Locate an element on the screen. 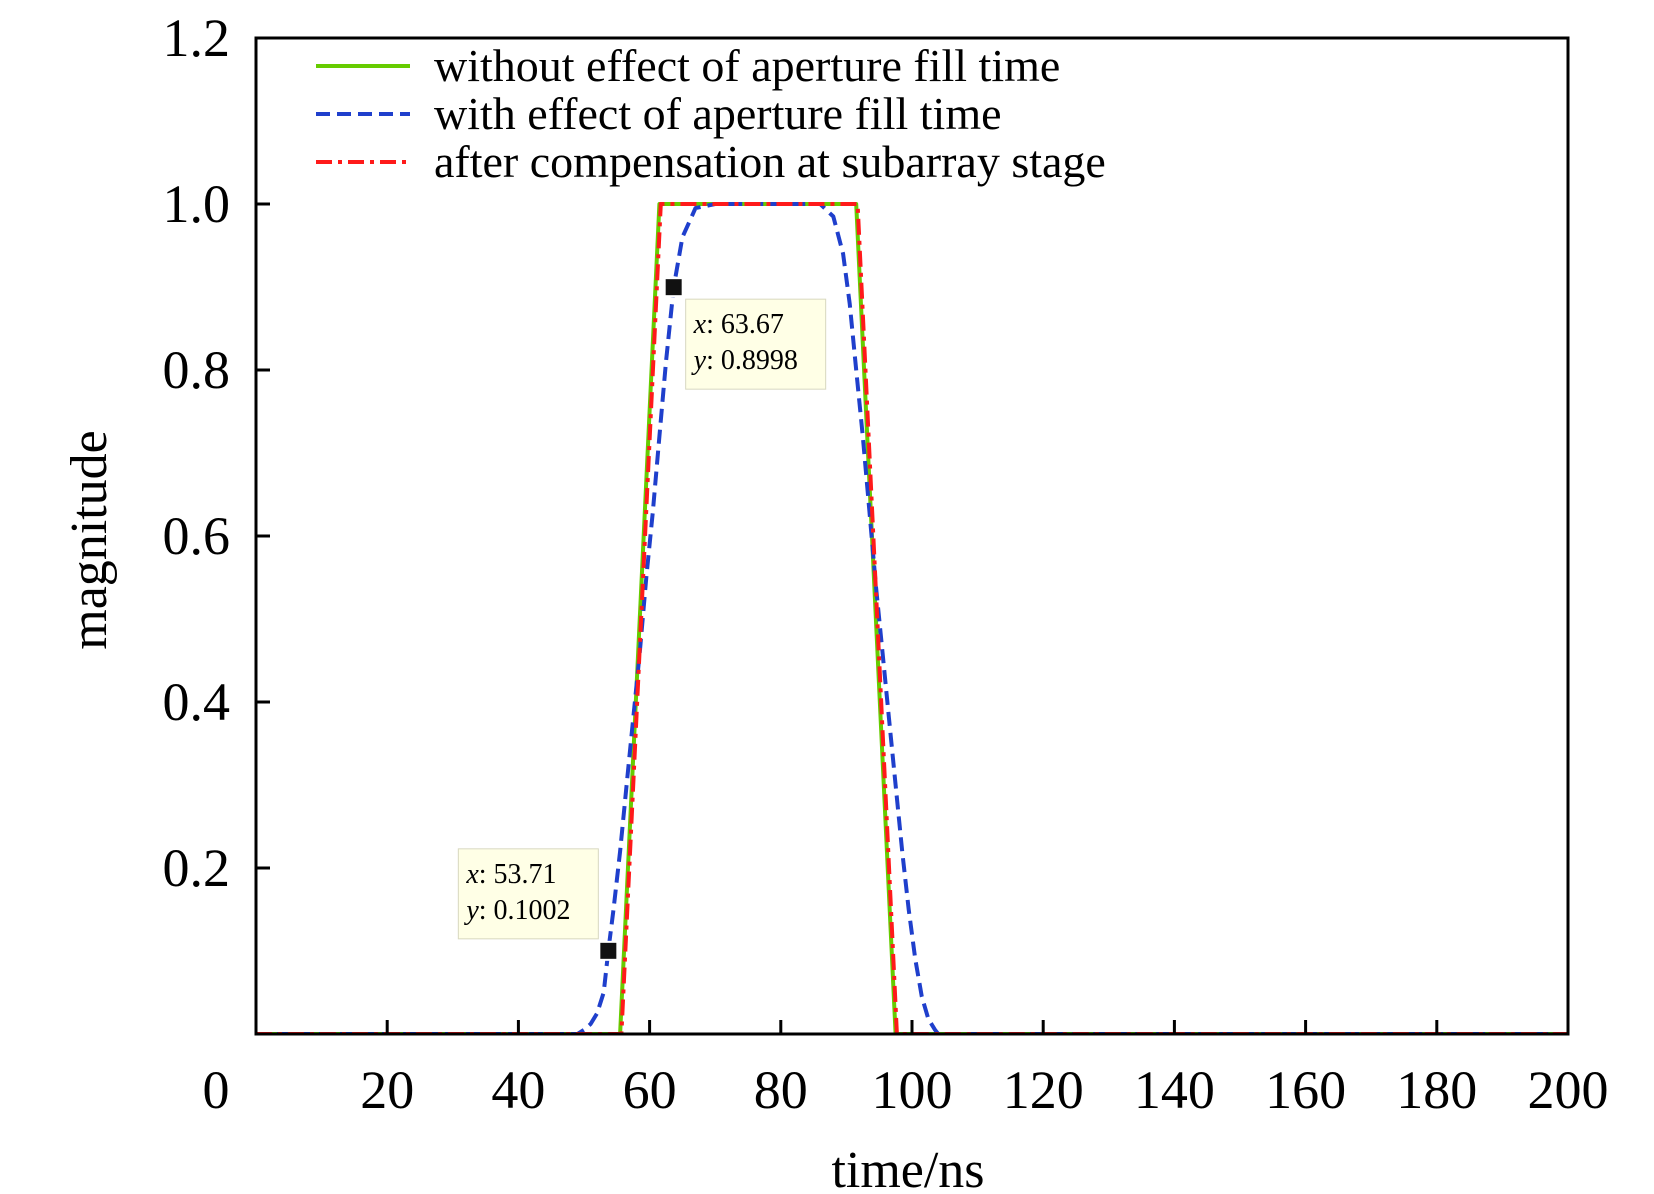  x-tick-label: 0 is located at coordinates (216, 1090).